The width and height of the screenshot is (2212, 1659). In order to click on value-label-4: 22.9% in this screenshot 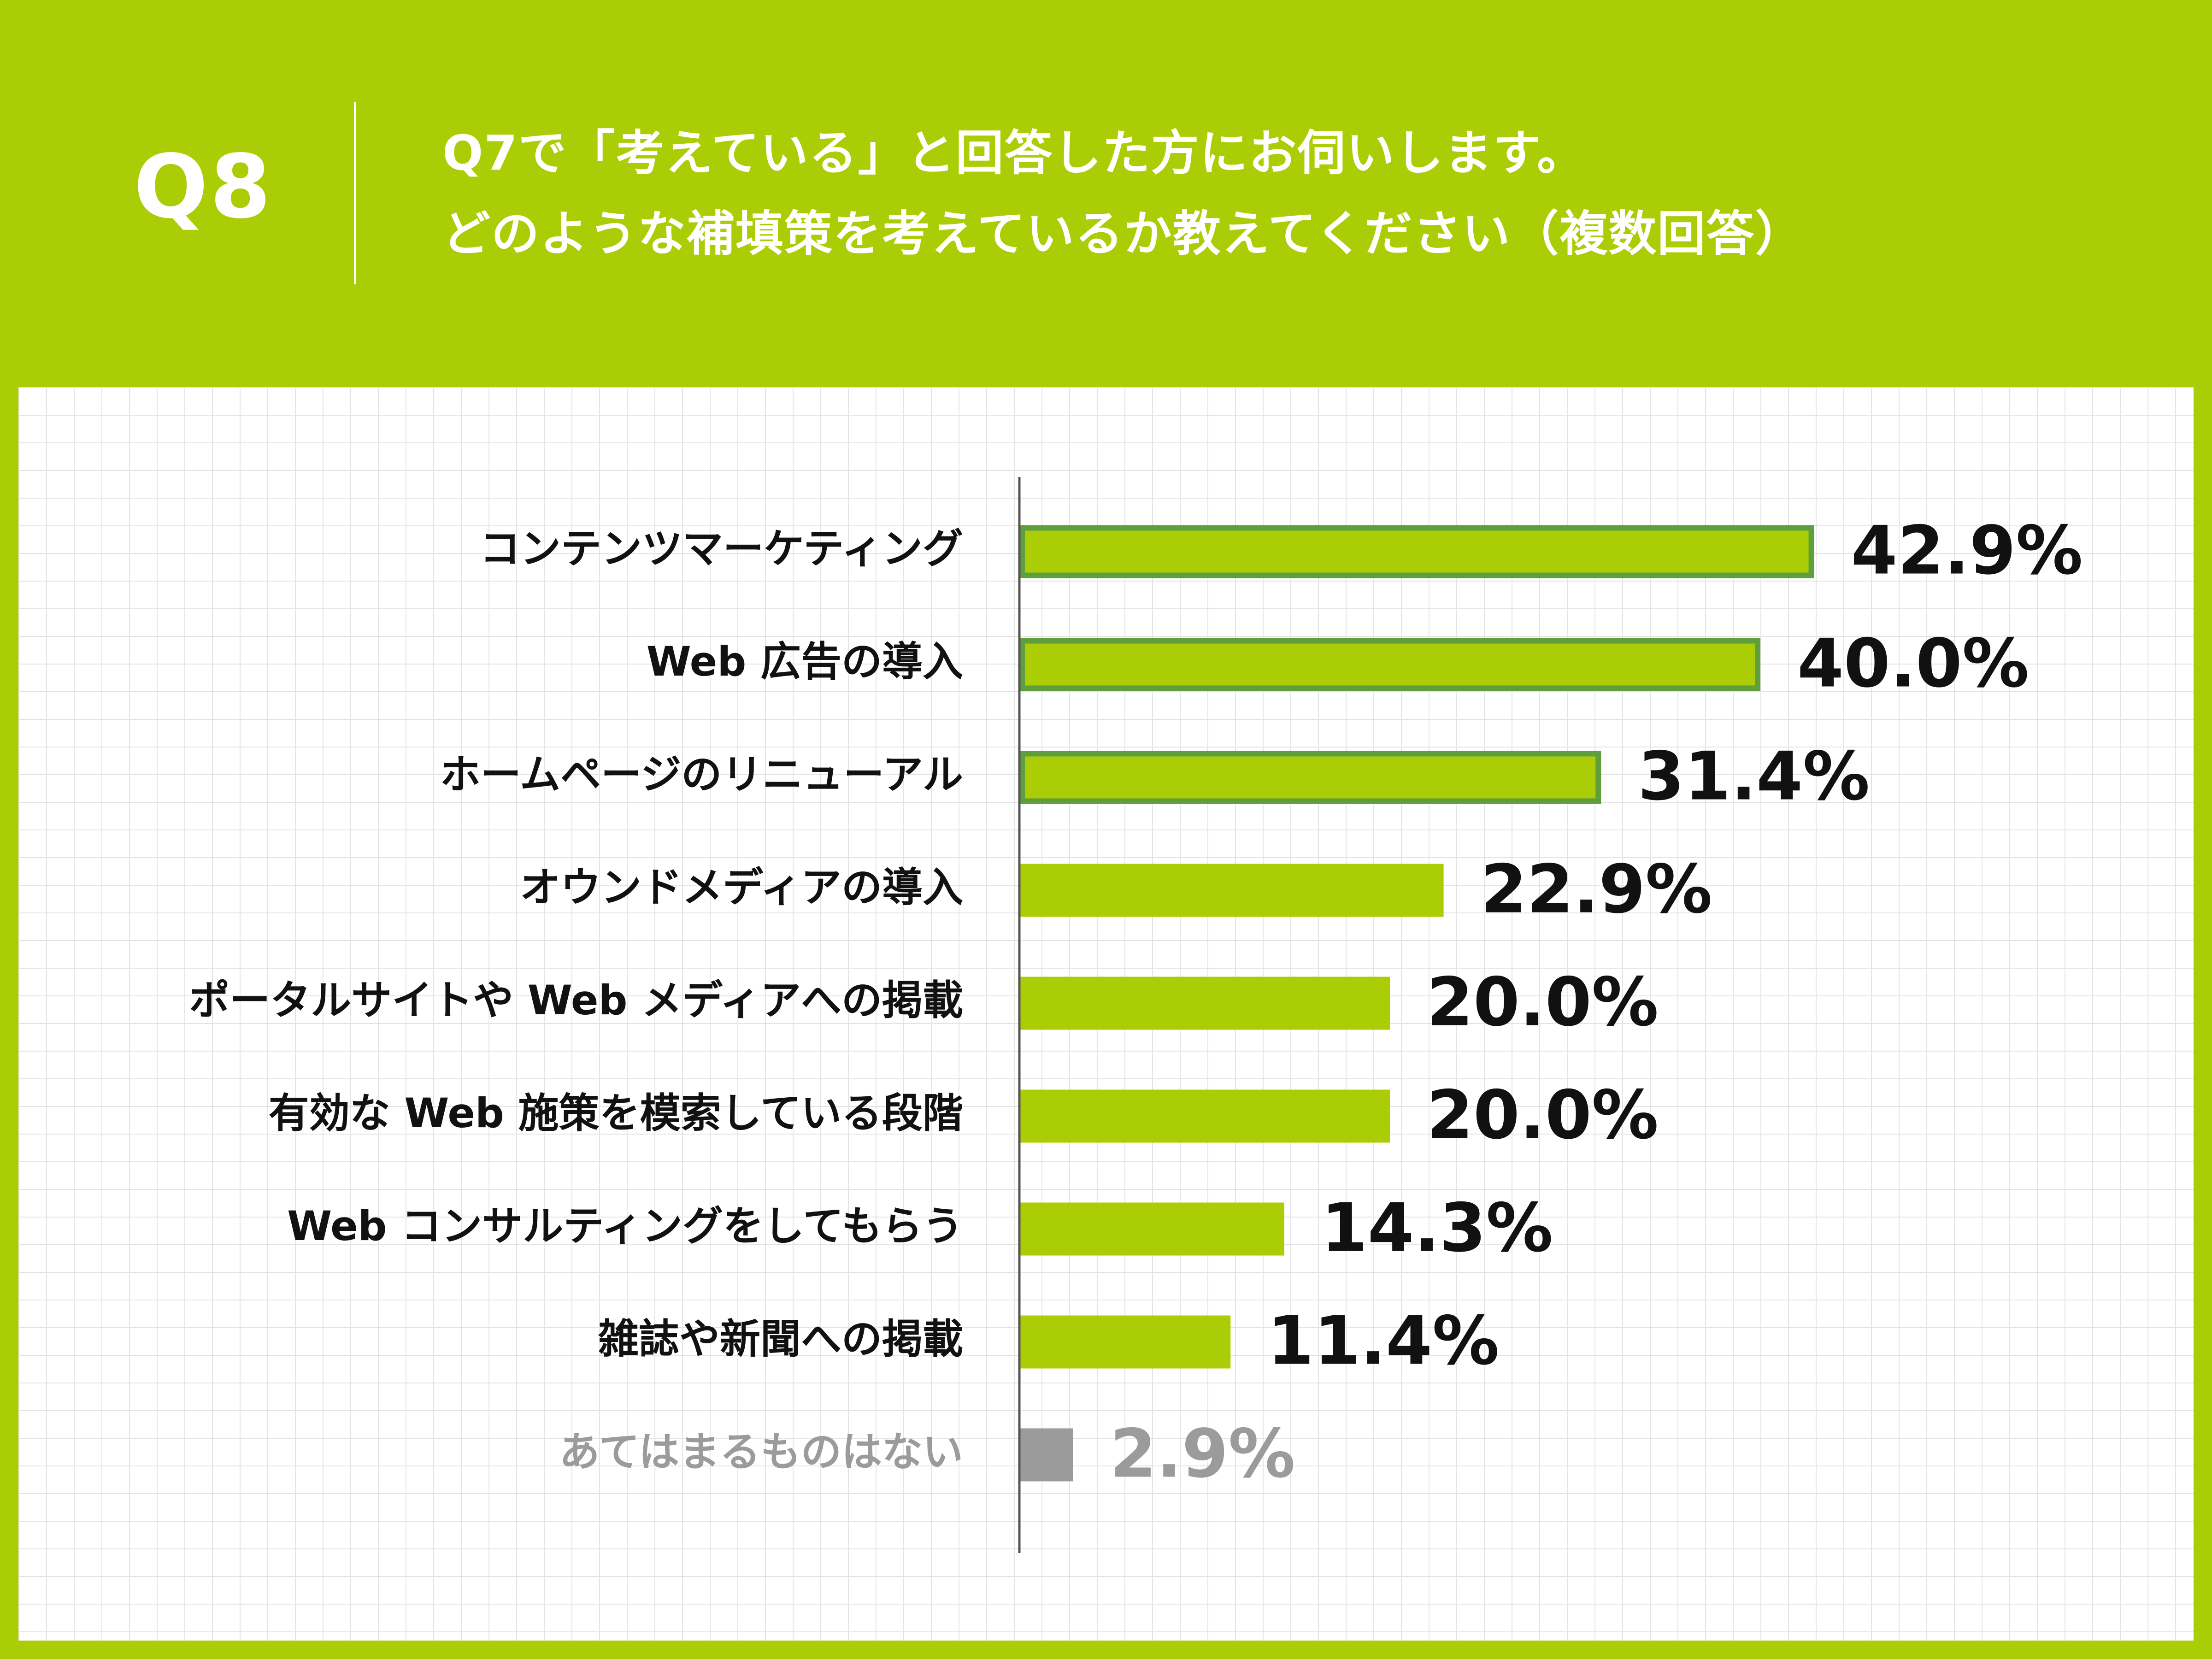, I will do `click(1596, 890)`.